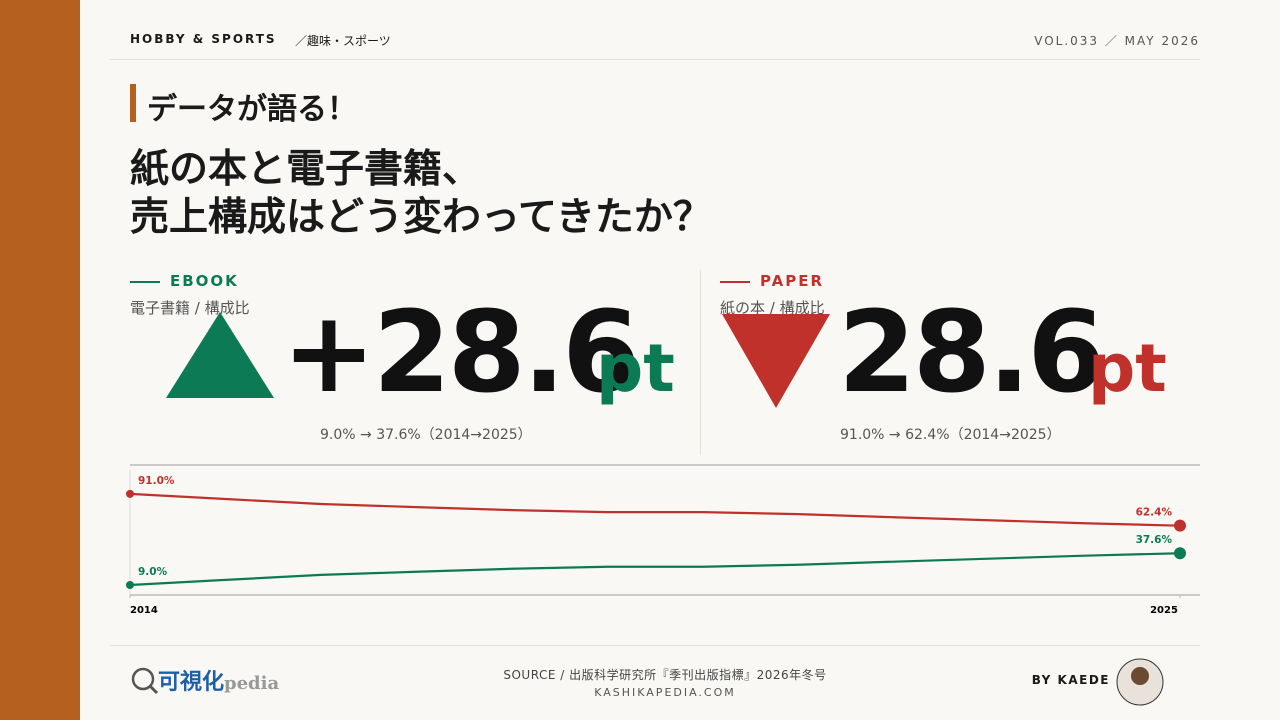 This screenshot has height=720, width=1280. What do you see at coordinates (700, 362) in the screenshot?
I see `divider` at bounding box center [700, 362].